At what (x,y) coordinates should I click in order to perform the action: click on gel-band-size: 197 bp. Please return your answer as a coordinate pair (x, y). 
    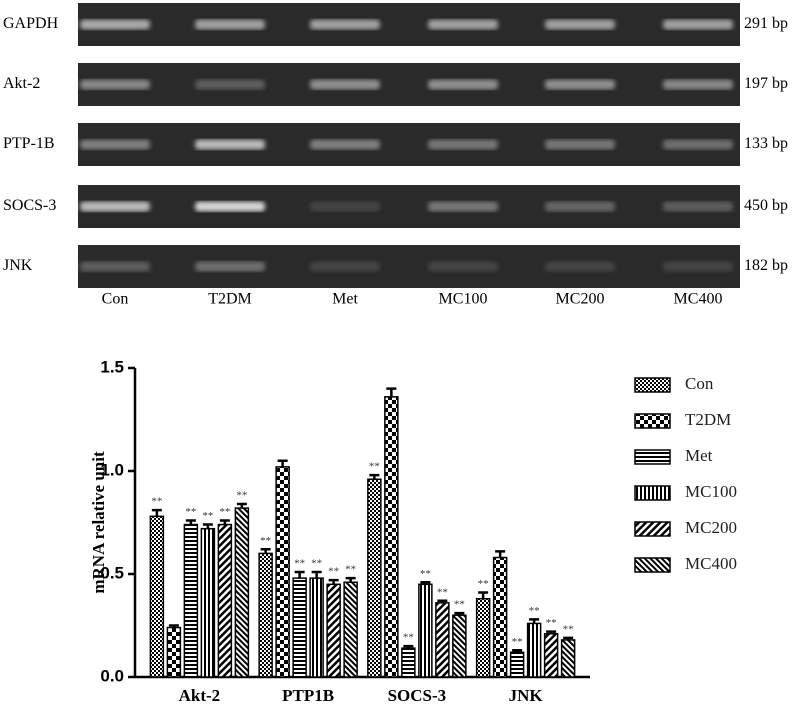
    Looking at the image, I should click on (766, 83).